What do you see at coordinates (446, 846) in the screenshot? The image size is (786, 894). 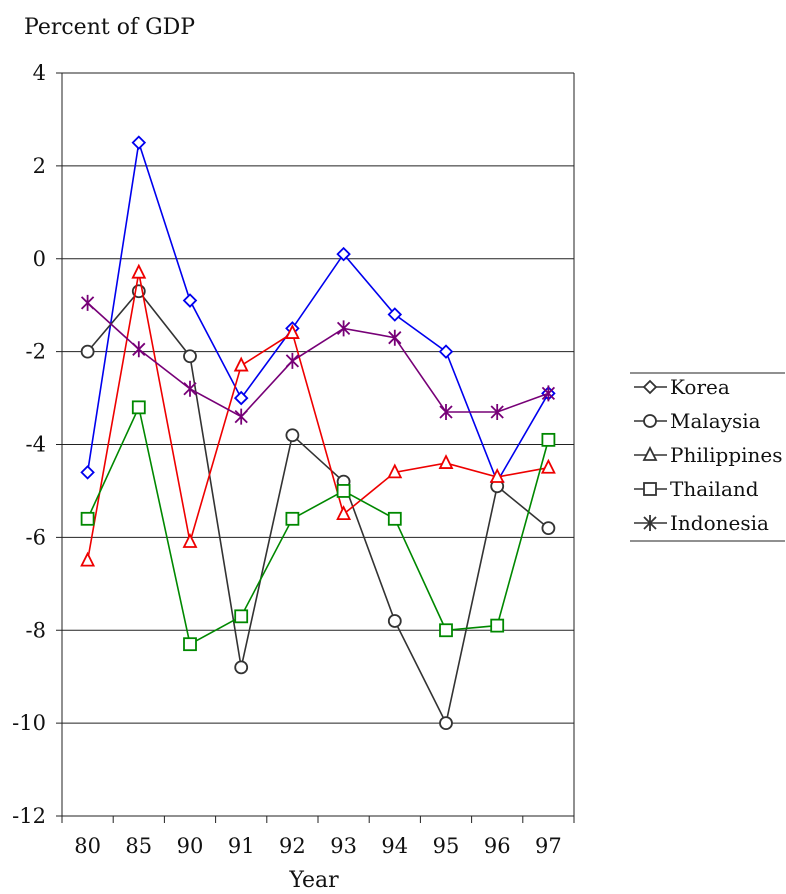 I see `x-tick-label: 95` at bounding box center [446, 846].